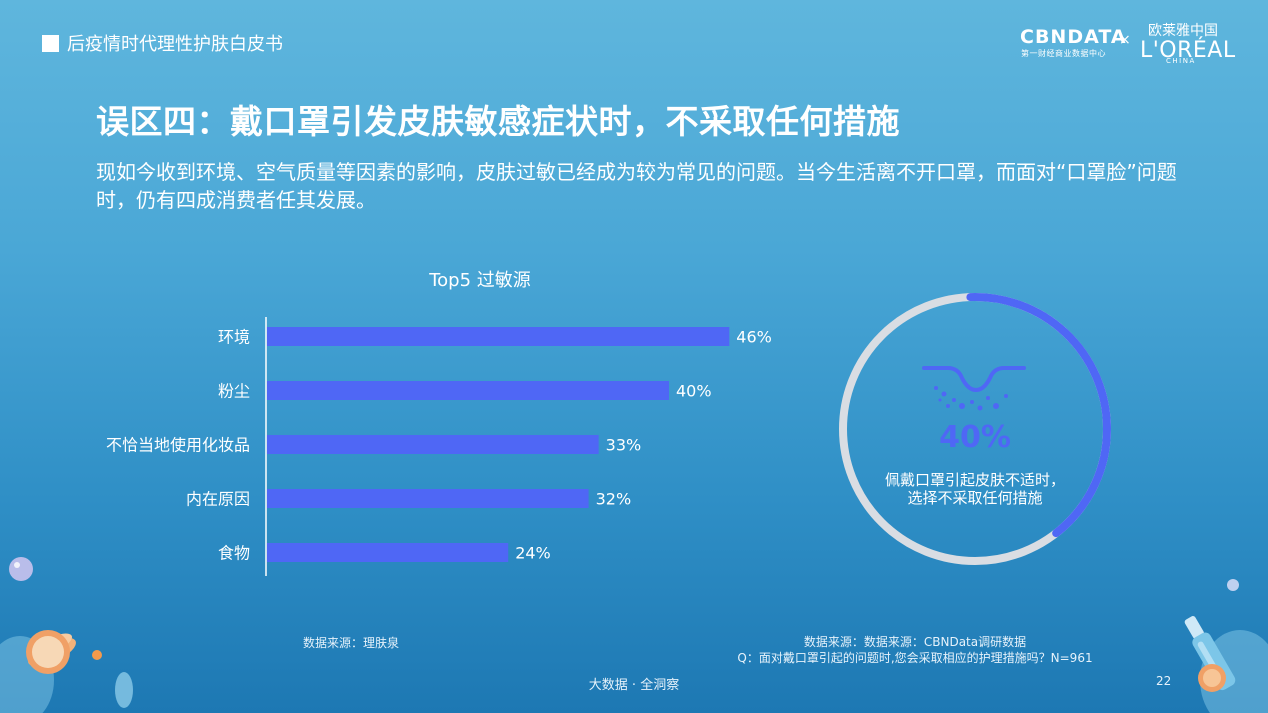 Image resolution: width=1268 pixels, height=713 pixels. Describe the element at coordinates (234, 337) in the screenshot. I see `bar-category-label: 环境` at that location.